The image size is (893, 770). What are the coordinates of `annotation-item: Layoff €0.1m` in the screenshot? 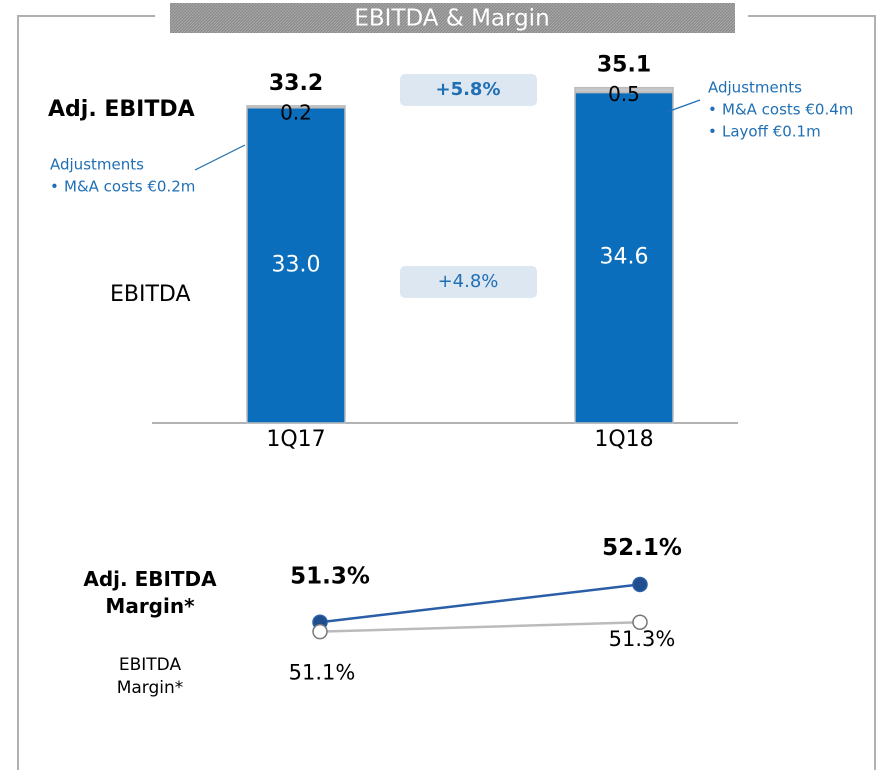 It's located at (771, 132).